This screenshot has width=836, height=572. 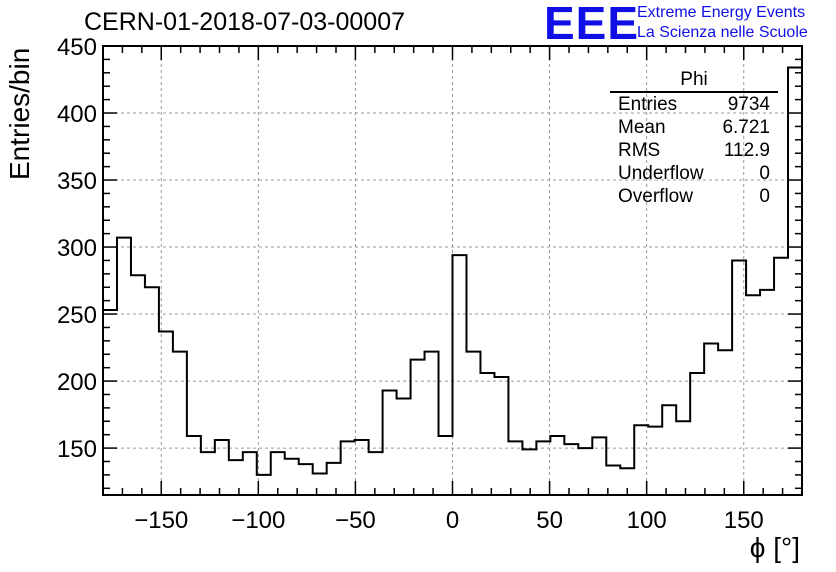 I want to click on stats-row: Underflow 0, so click(x=694, y=173).